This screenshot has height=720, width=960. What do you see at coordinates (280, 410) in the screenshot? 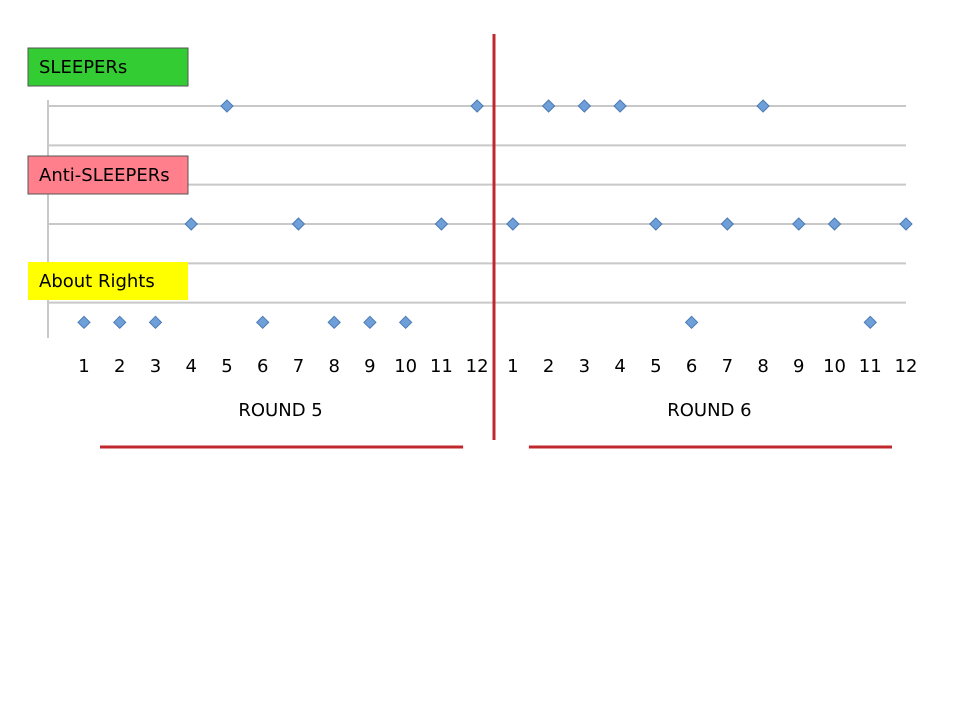
I see `group-label: ROUND 5` at bounding box center [280, 410].